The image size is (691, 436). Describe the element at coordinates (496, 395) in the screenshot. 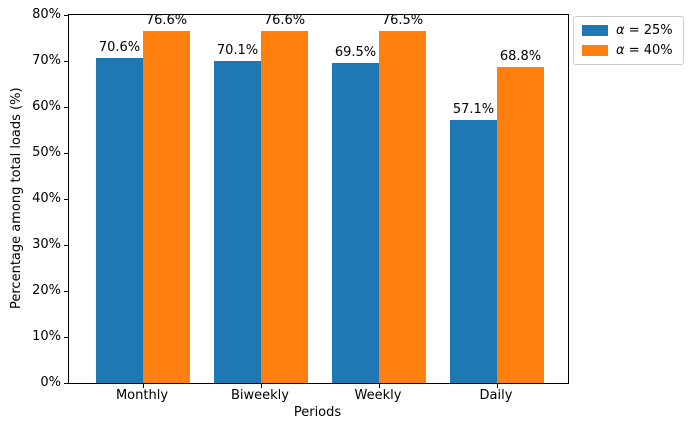

I see `x-tick-label: Daily` at that location.